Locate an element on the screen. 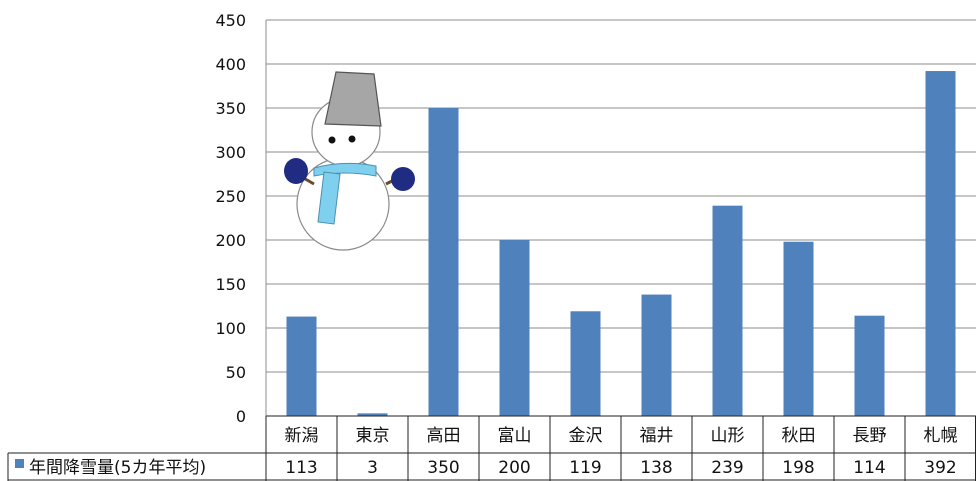 Image resolution: width=976 pixels, height=481 pixels. legend-swatch is located at coordinates (19, 463).